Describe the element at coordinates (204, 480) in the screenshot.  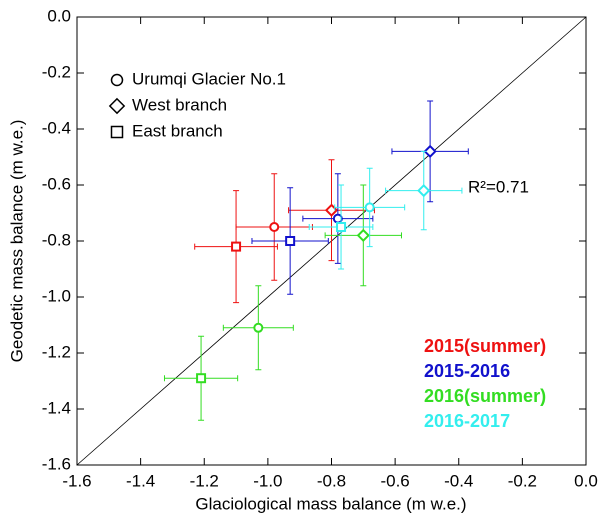
I see `x-tick-label: -1.2` at that location.